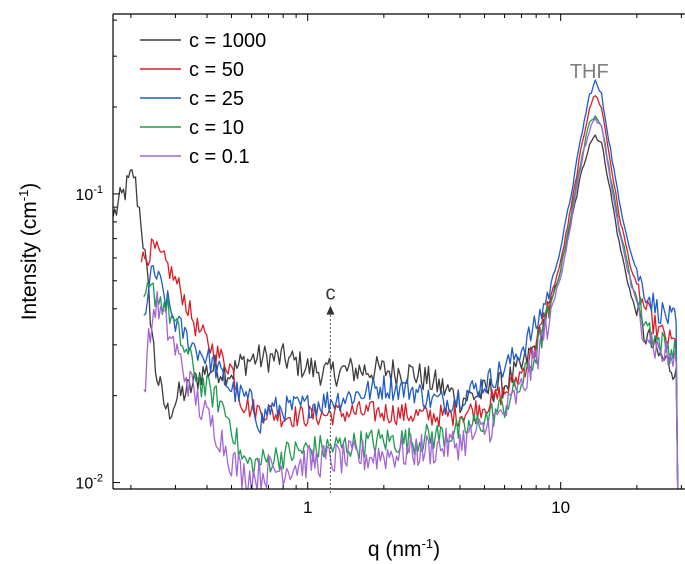 Image resolution: width=685 pixels, height=564 pixels. What do you see at coordinates (216, 128) in the screenshot?
I see `legend-label-c-10: c = 10` at bounding box center [216, 128].